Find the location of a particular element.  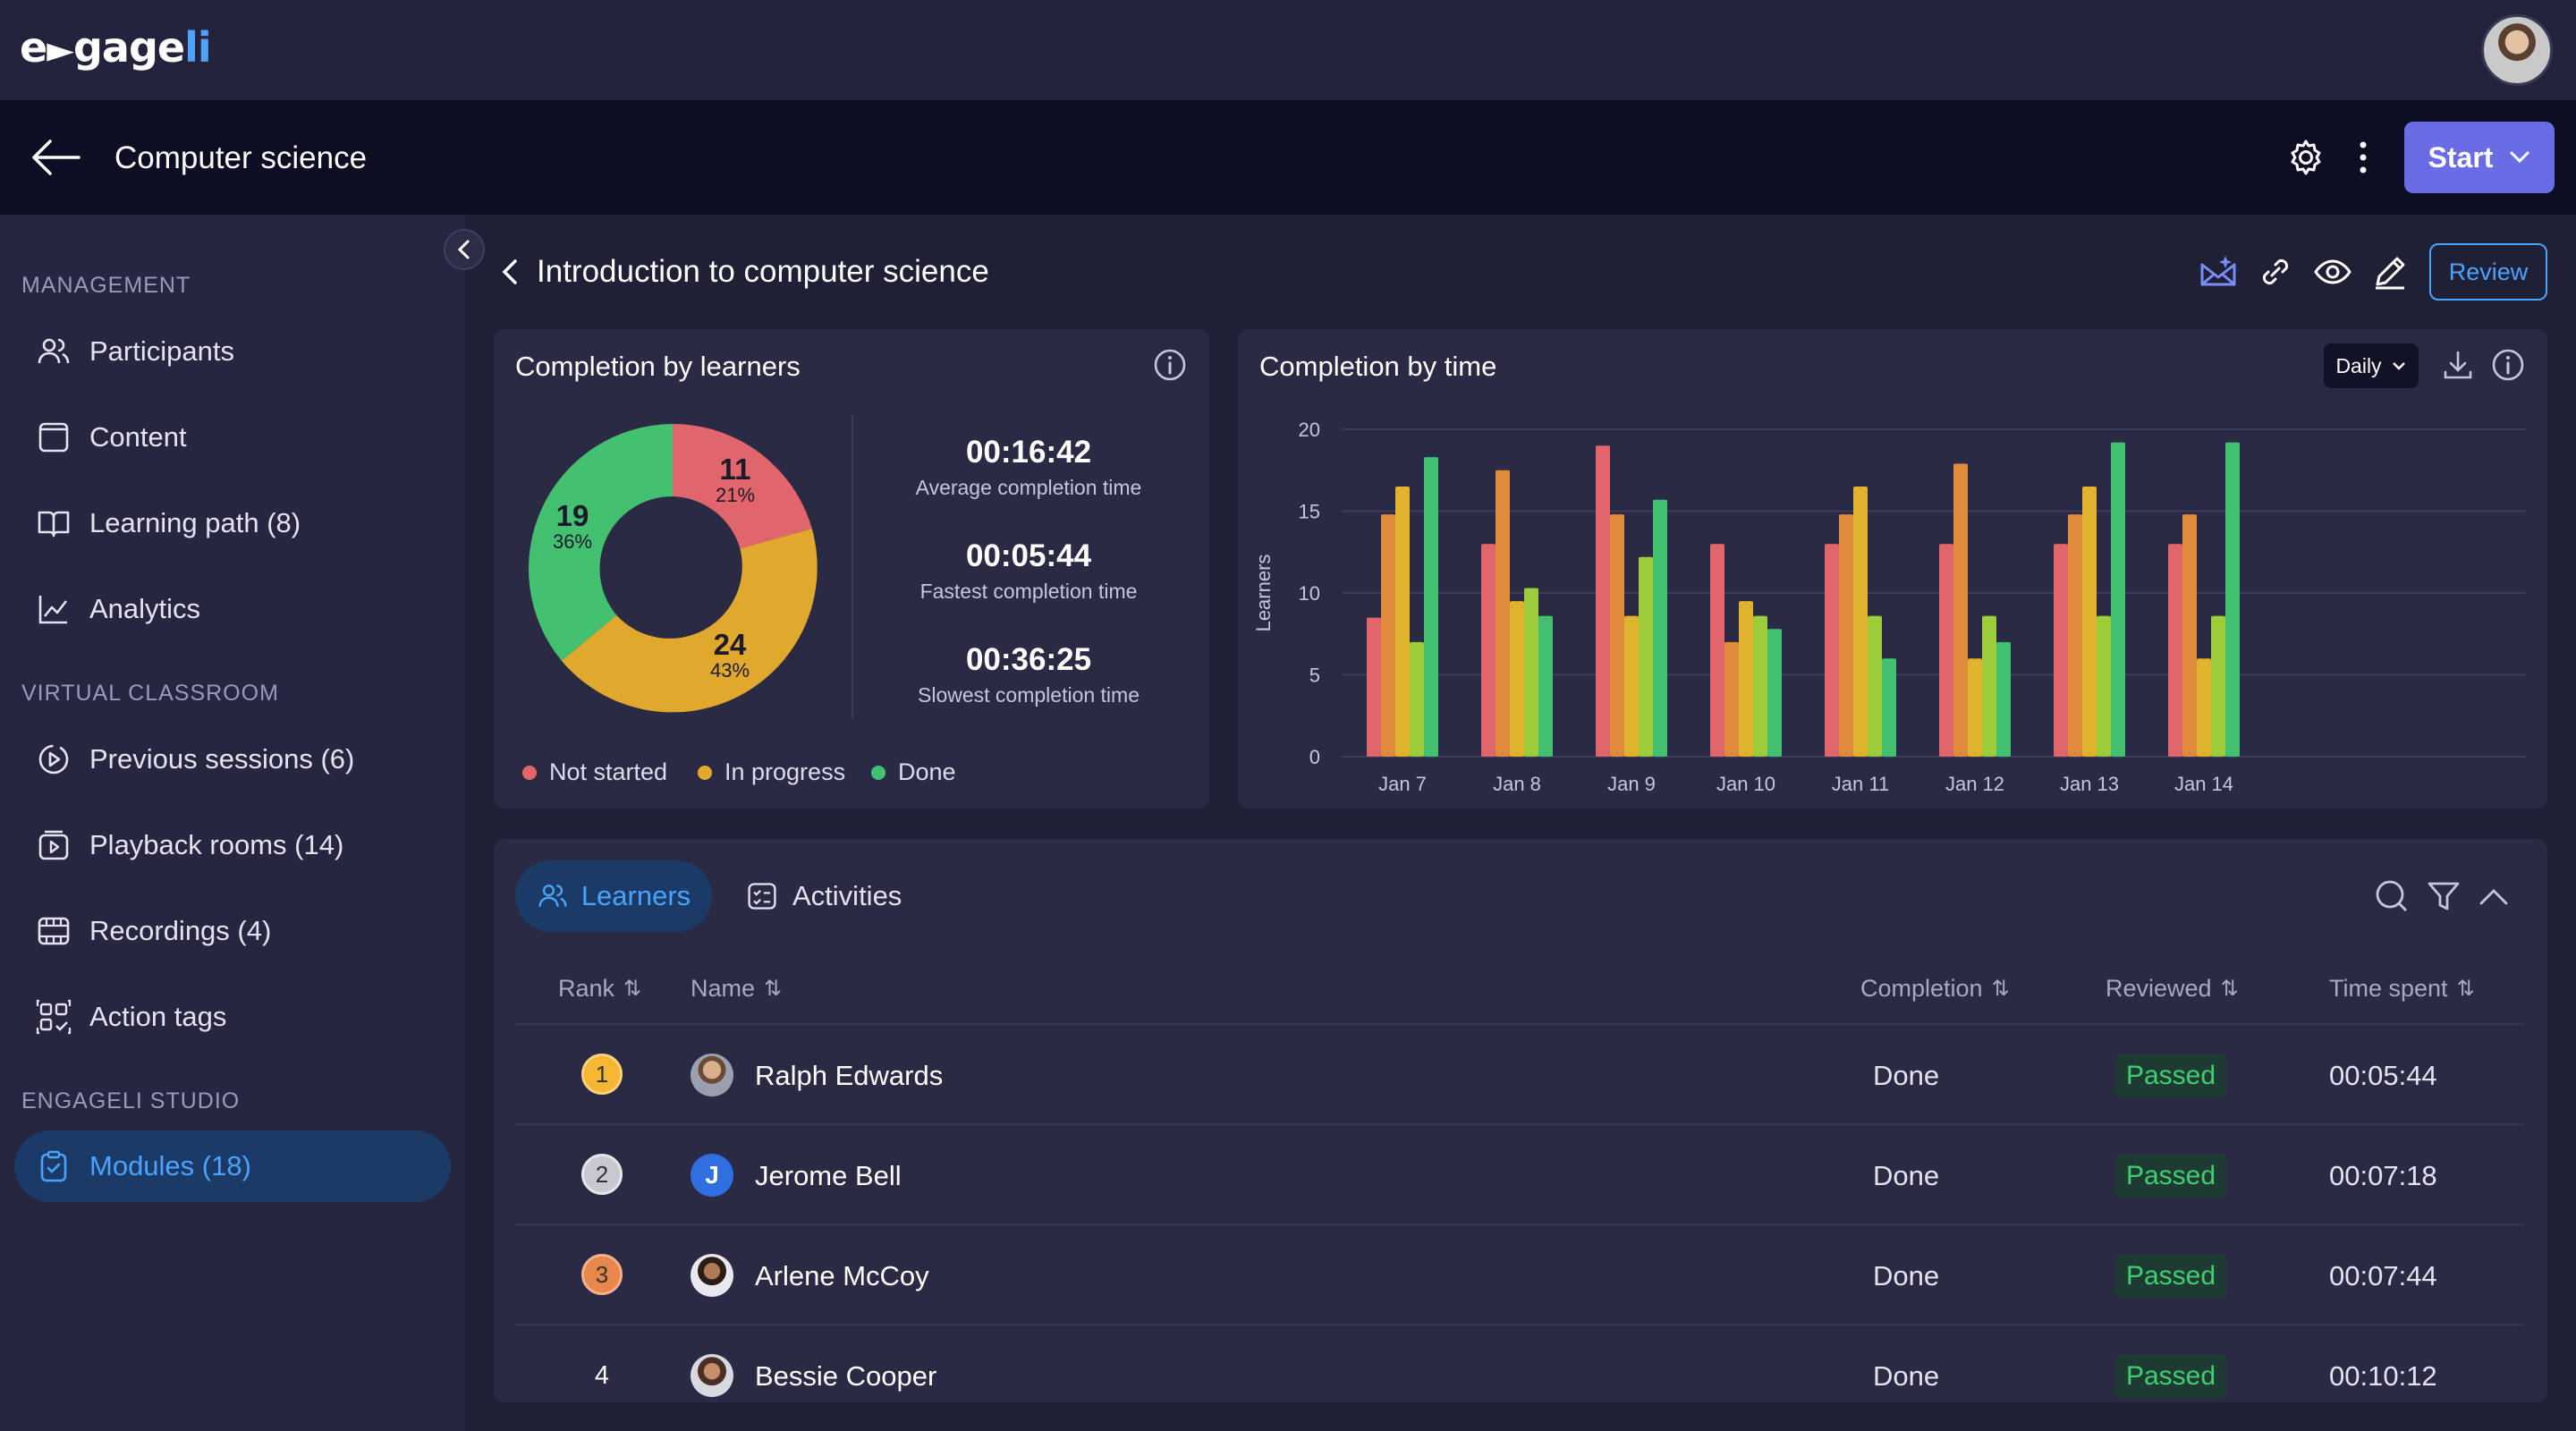

rank-badge-silver: 2 is located at coordinates (602, 1175).